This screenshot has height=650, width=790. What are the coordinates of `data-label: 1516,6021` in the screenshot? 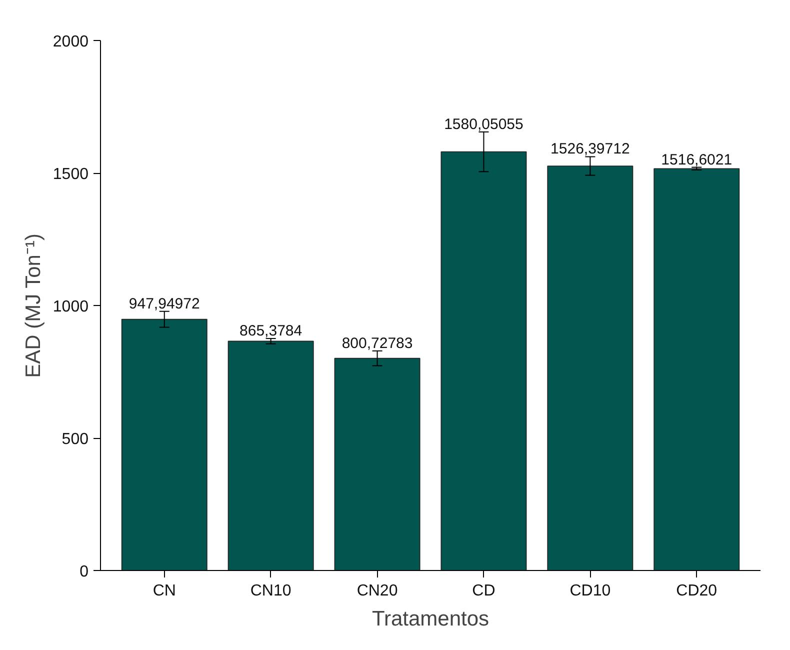 It's located at (696, 159).